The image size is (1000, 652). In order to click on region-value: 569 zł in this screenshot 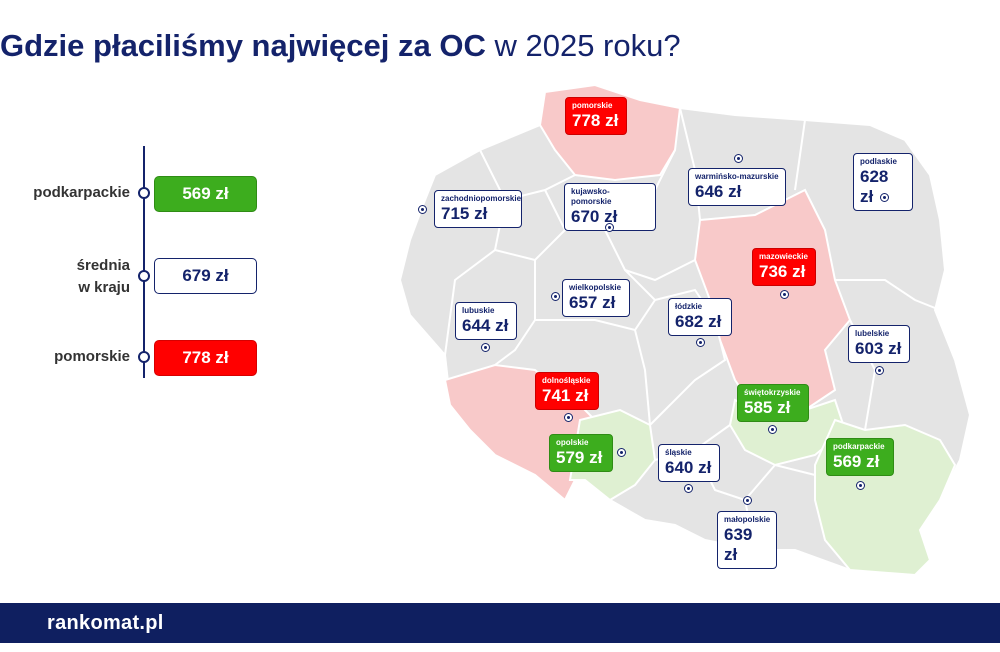, I will do `click(856, 461)`.